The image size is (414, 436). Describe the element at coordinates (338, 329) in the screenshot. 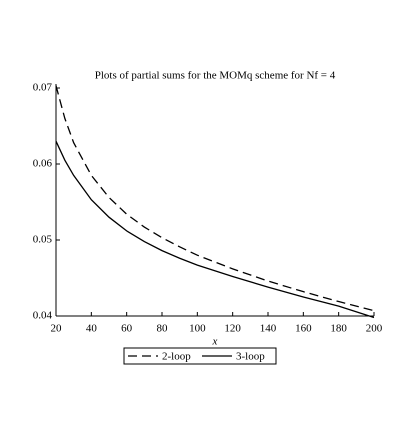

I see `x-tick-label: 180` at that location.